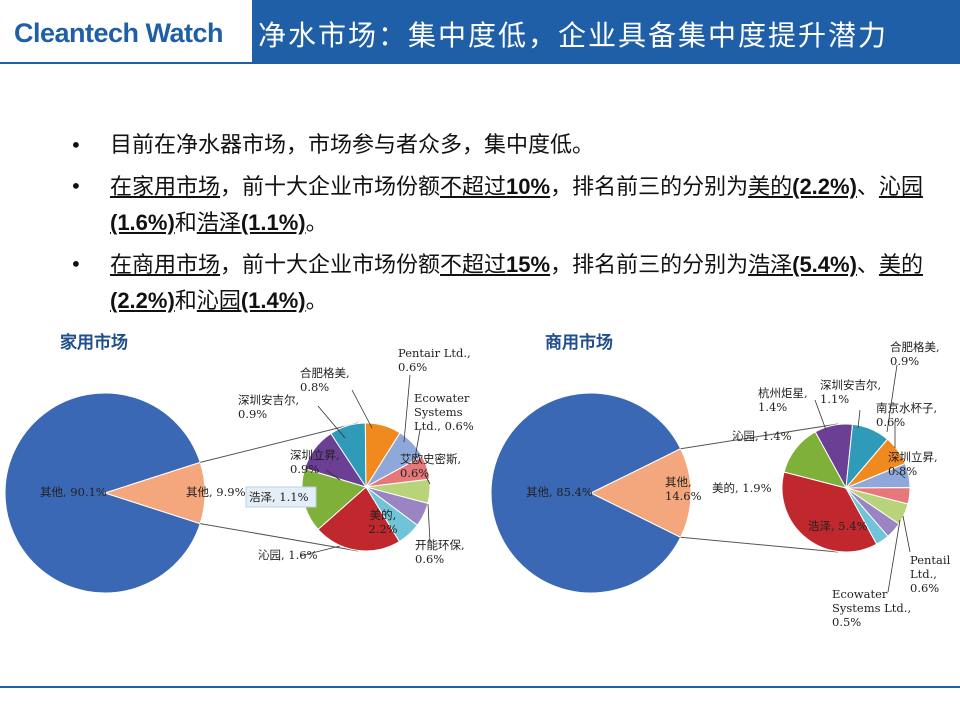  Describe the element at coordinates (142, 222) in the screenshot. I see `bullet-text: (1.6%)` at that location.